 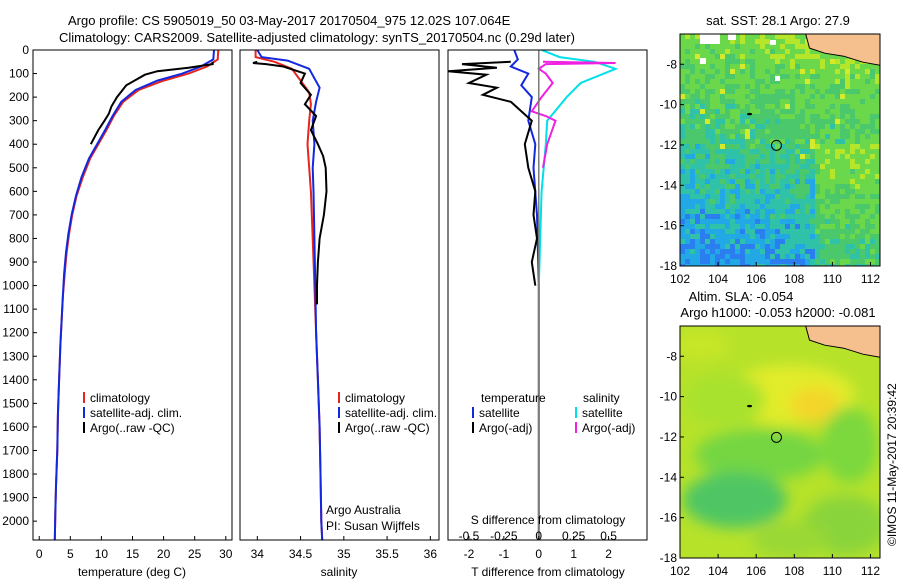 I want to click on salinity-x-tick-label: 35, so click(x=344, y=554).